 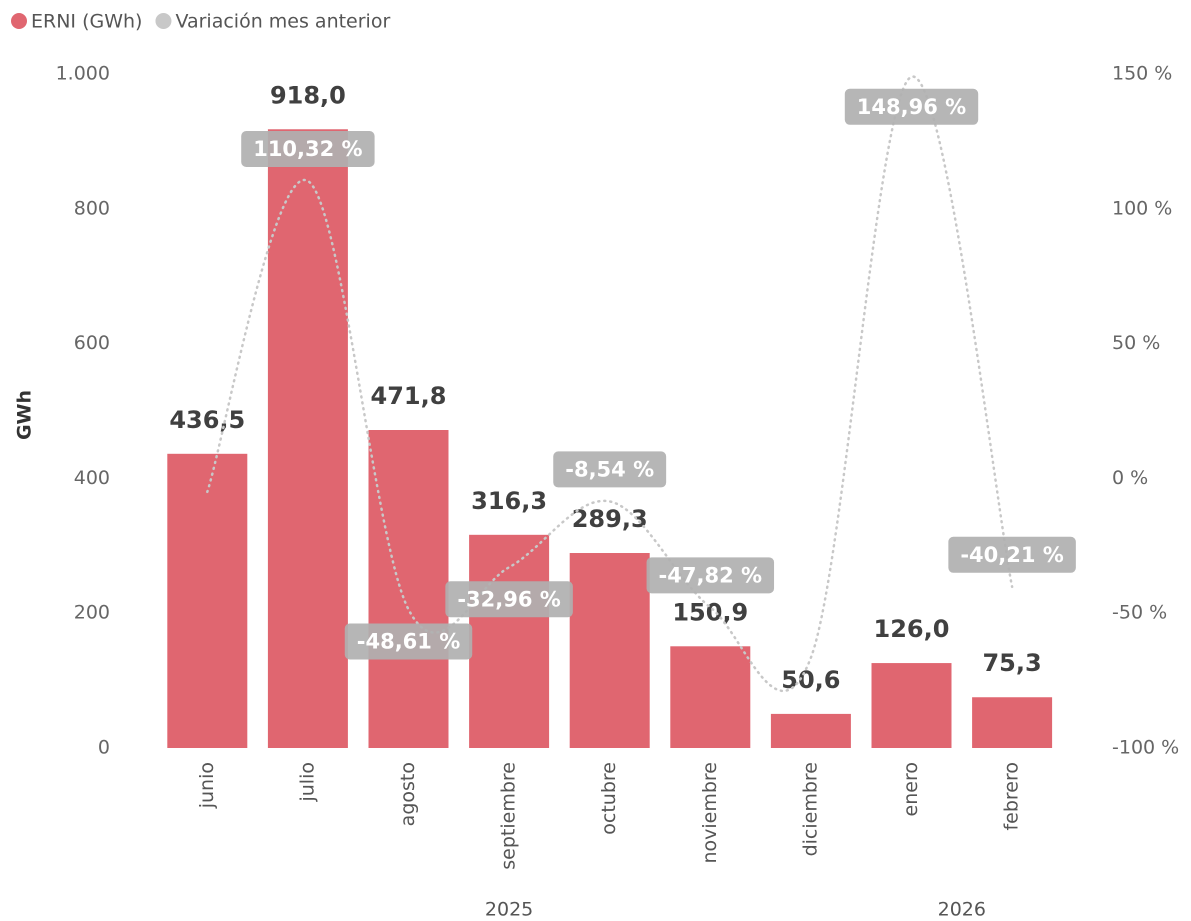 What do you see at coordinates (1136, 343) in the screenshot?
I see `y2-tick-label: 50 %` at bounding box center [1136, 343].